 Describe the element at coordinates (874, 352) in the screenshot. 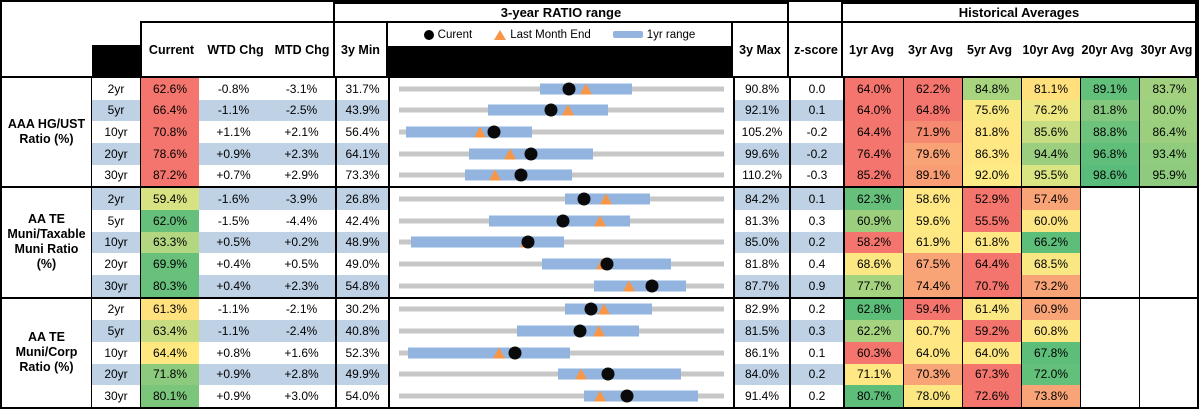

I see `avg-cell-1yr-avg: 60.3%` at that location.